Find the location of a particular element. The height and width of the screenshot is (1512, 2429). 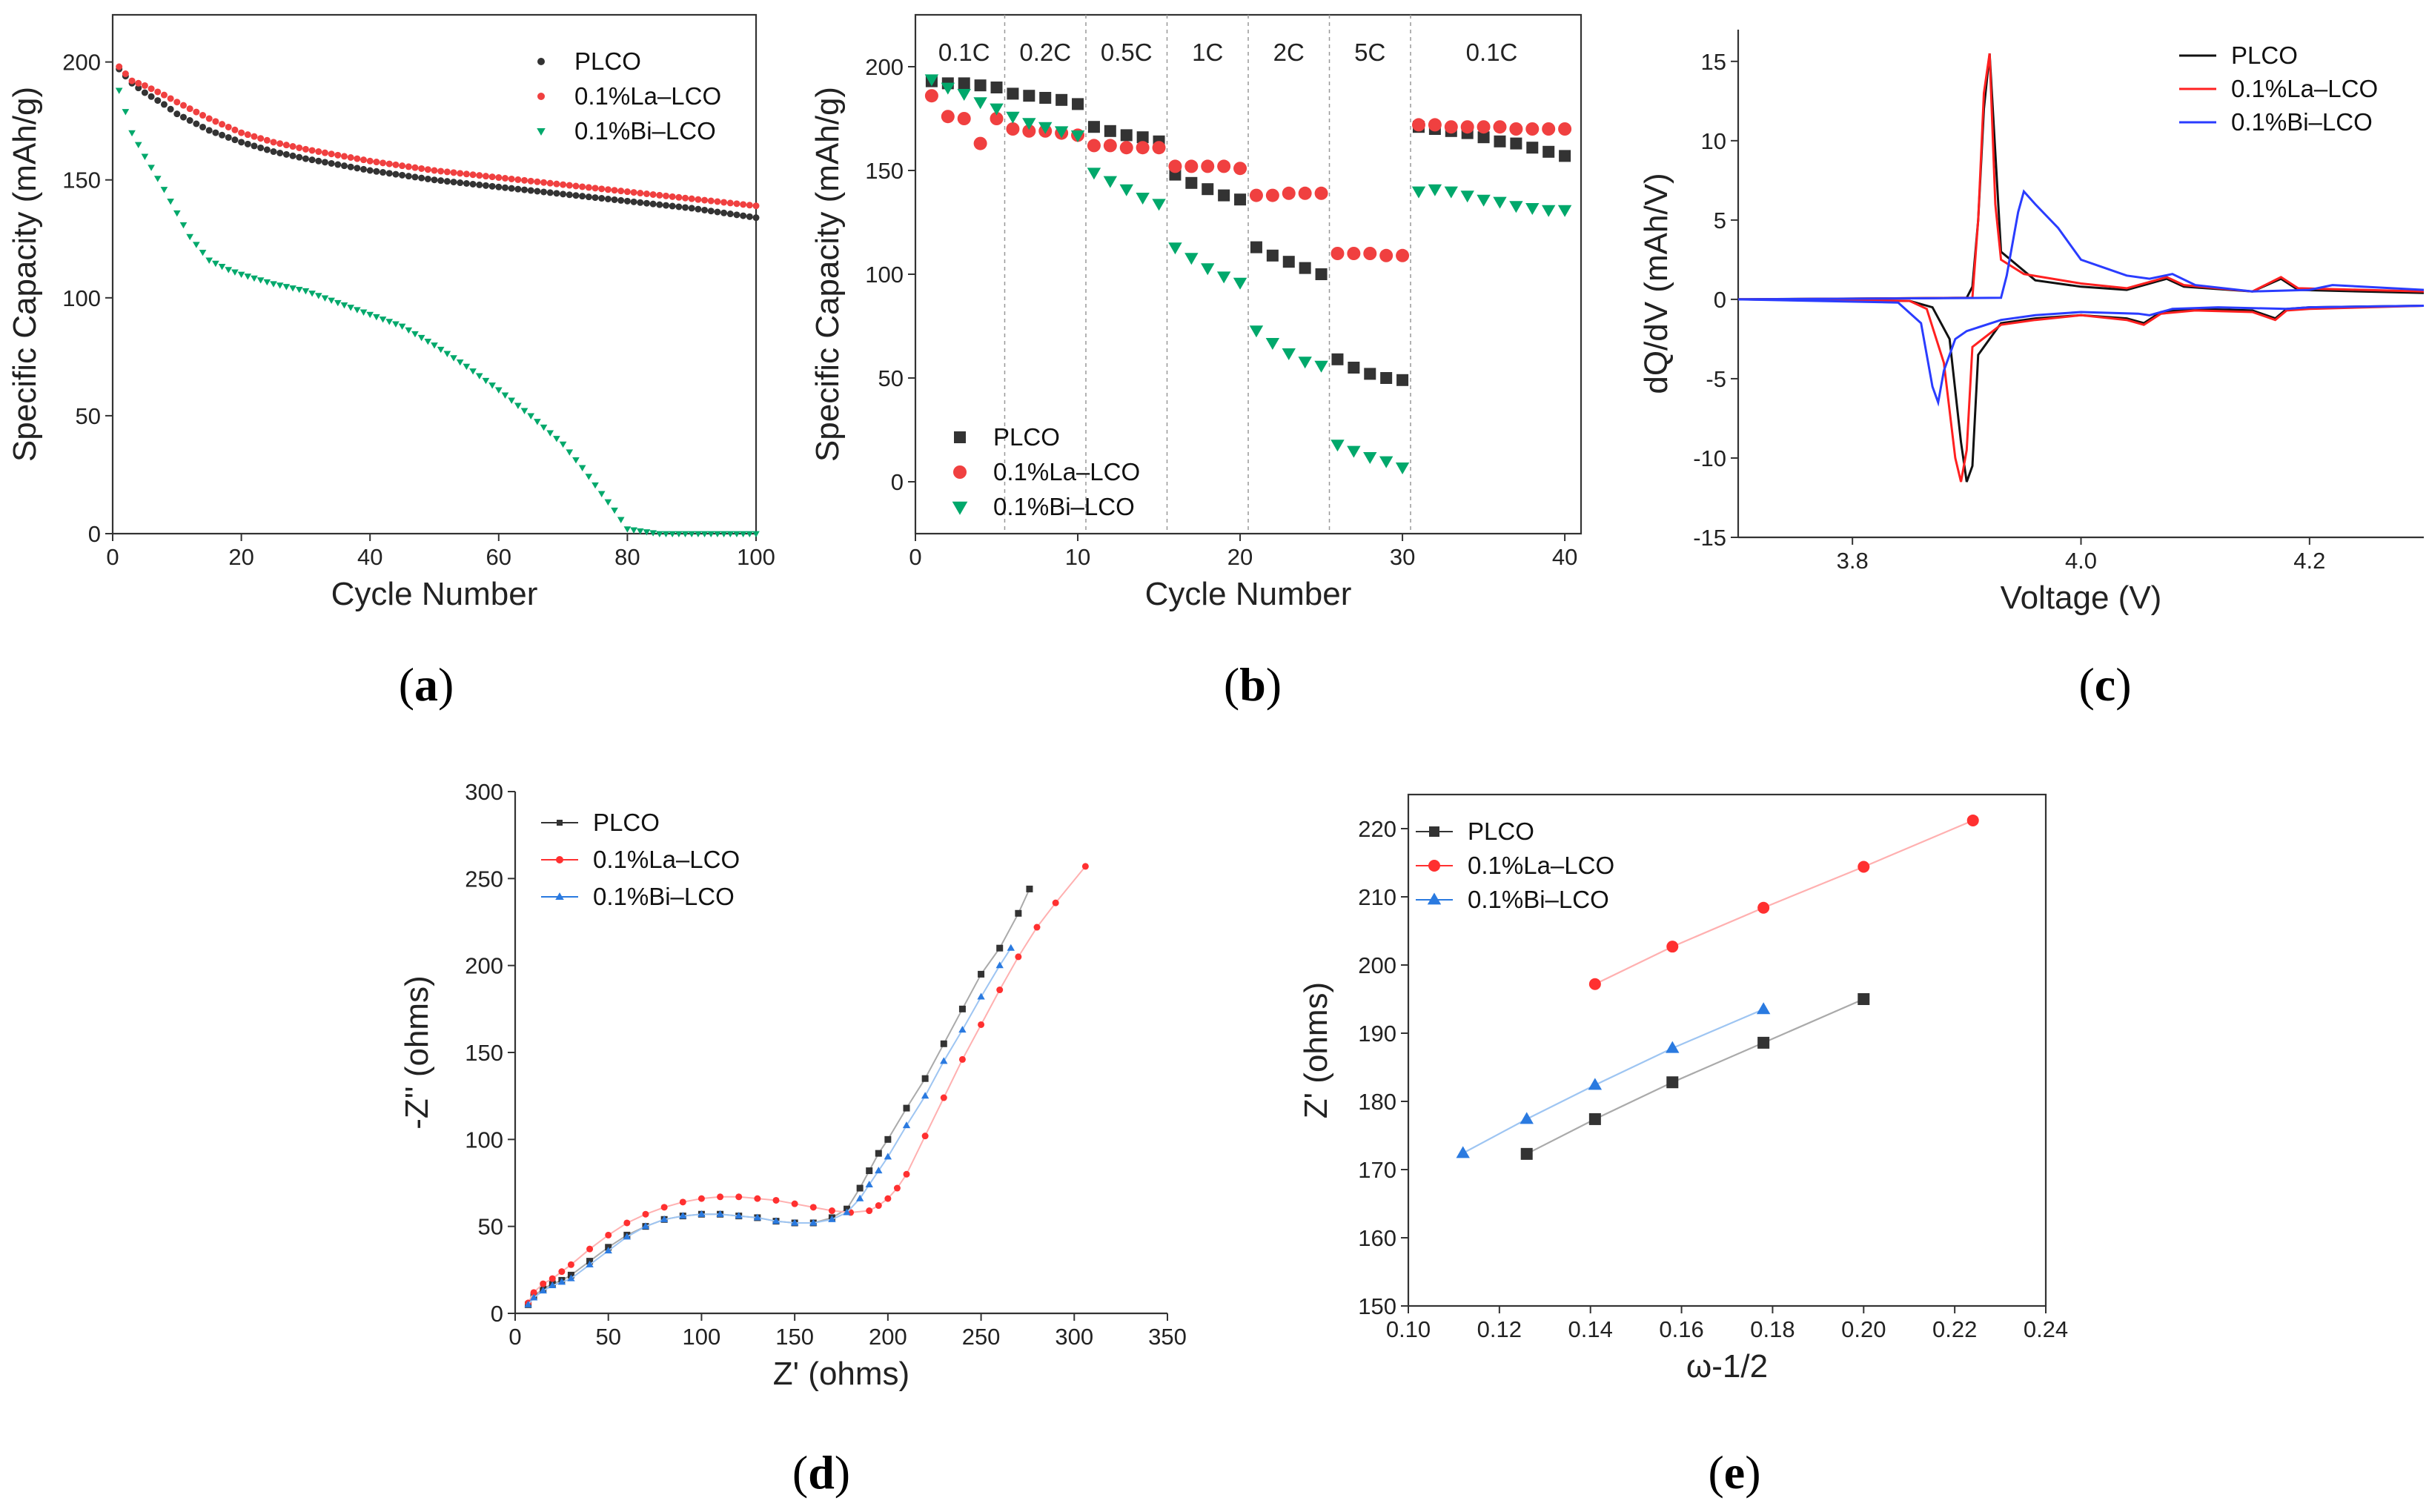

y-axis-label: dQ/dV (mAh/V) is located at coordinates (1656, 283).